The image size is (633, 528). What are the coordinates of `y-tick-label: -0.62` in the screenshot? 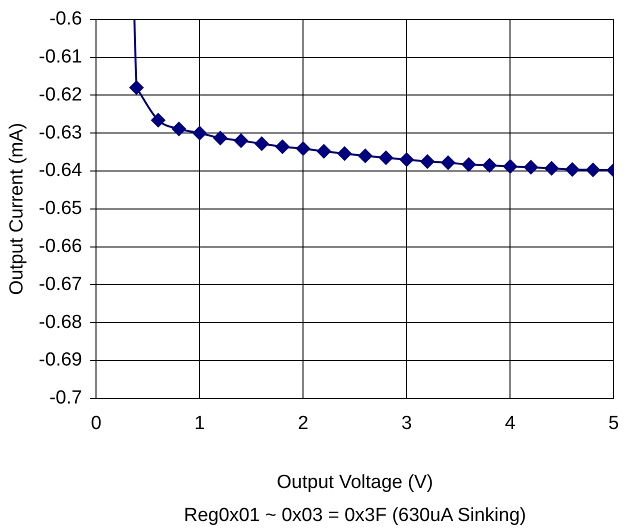 It's located at (60, 95).